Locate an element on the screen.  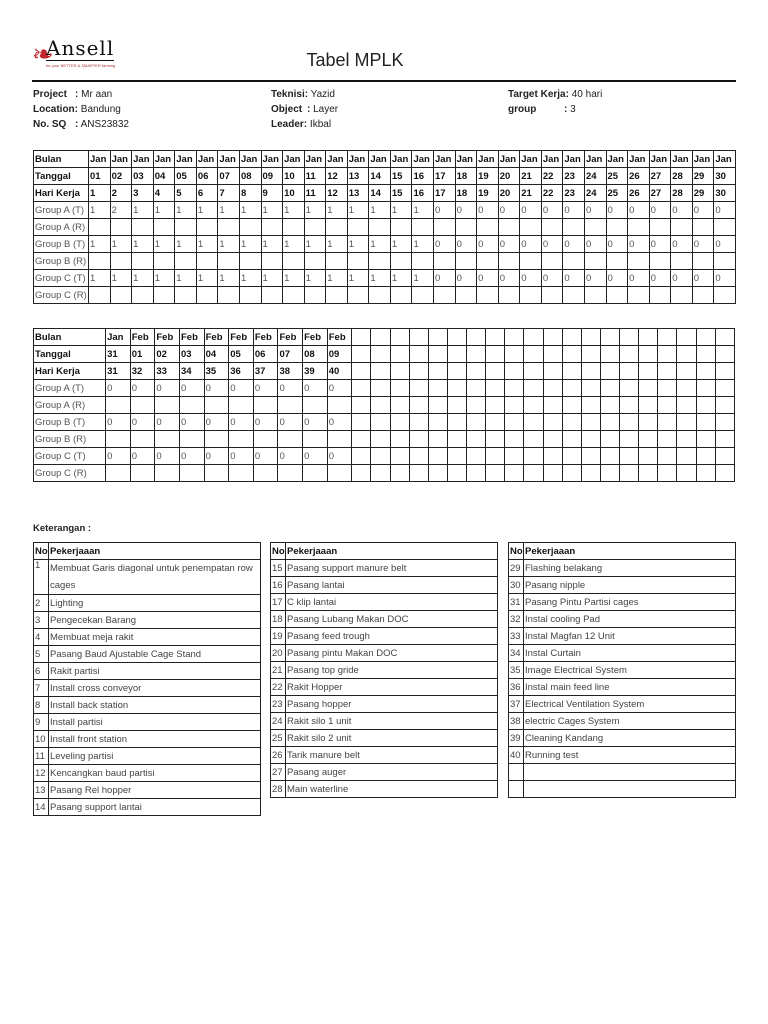
task-name: Pasang Baud Ajustable Cage Stand is located at coordinates (154, 654).